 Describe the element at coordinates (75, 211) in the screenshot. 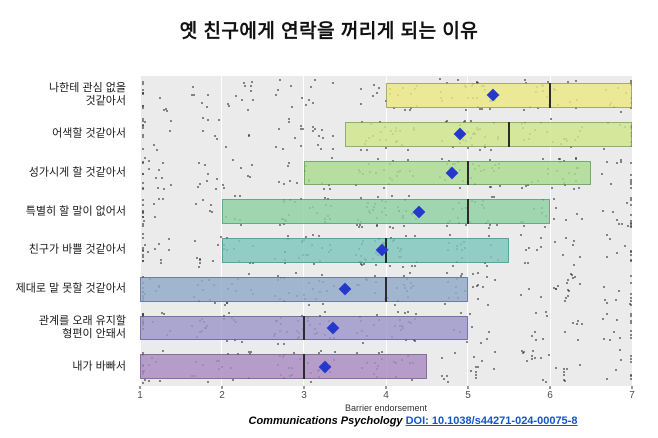

I see `y-axis-label-line: 특별히 할 말이 없어서` at that location.